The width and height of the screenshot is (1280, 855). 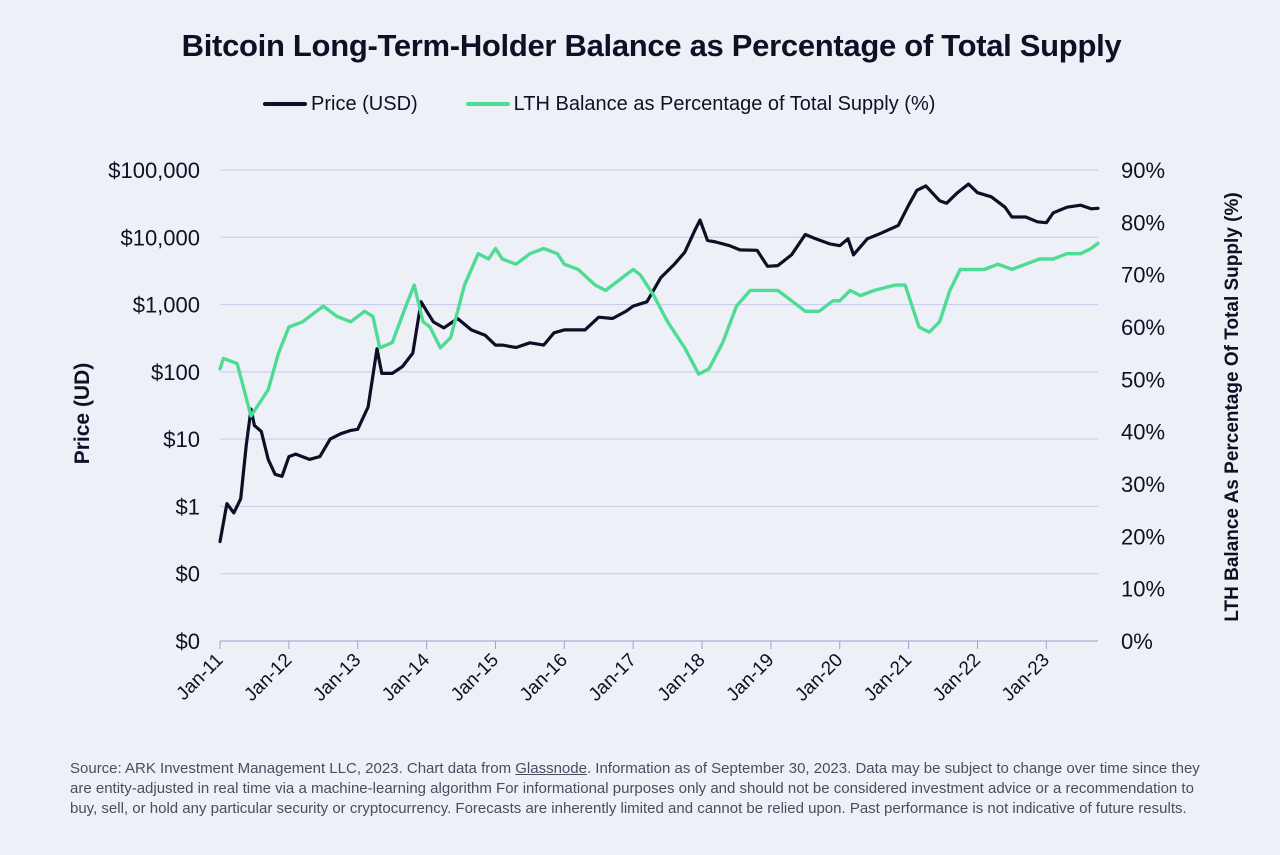 I want to click on y-left-tick-label: $100, so click(x=175, y=372).